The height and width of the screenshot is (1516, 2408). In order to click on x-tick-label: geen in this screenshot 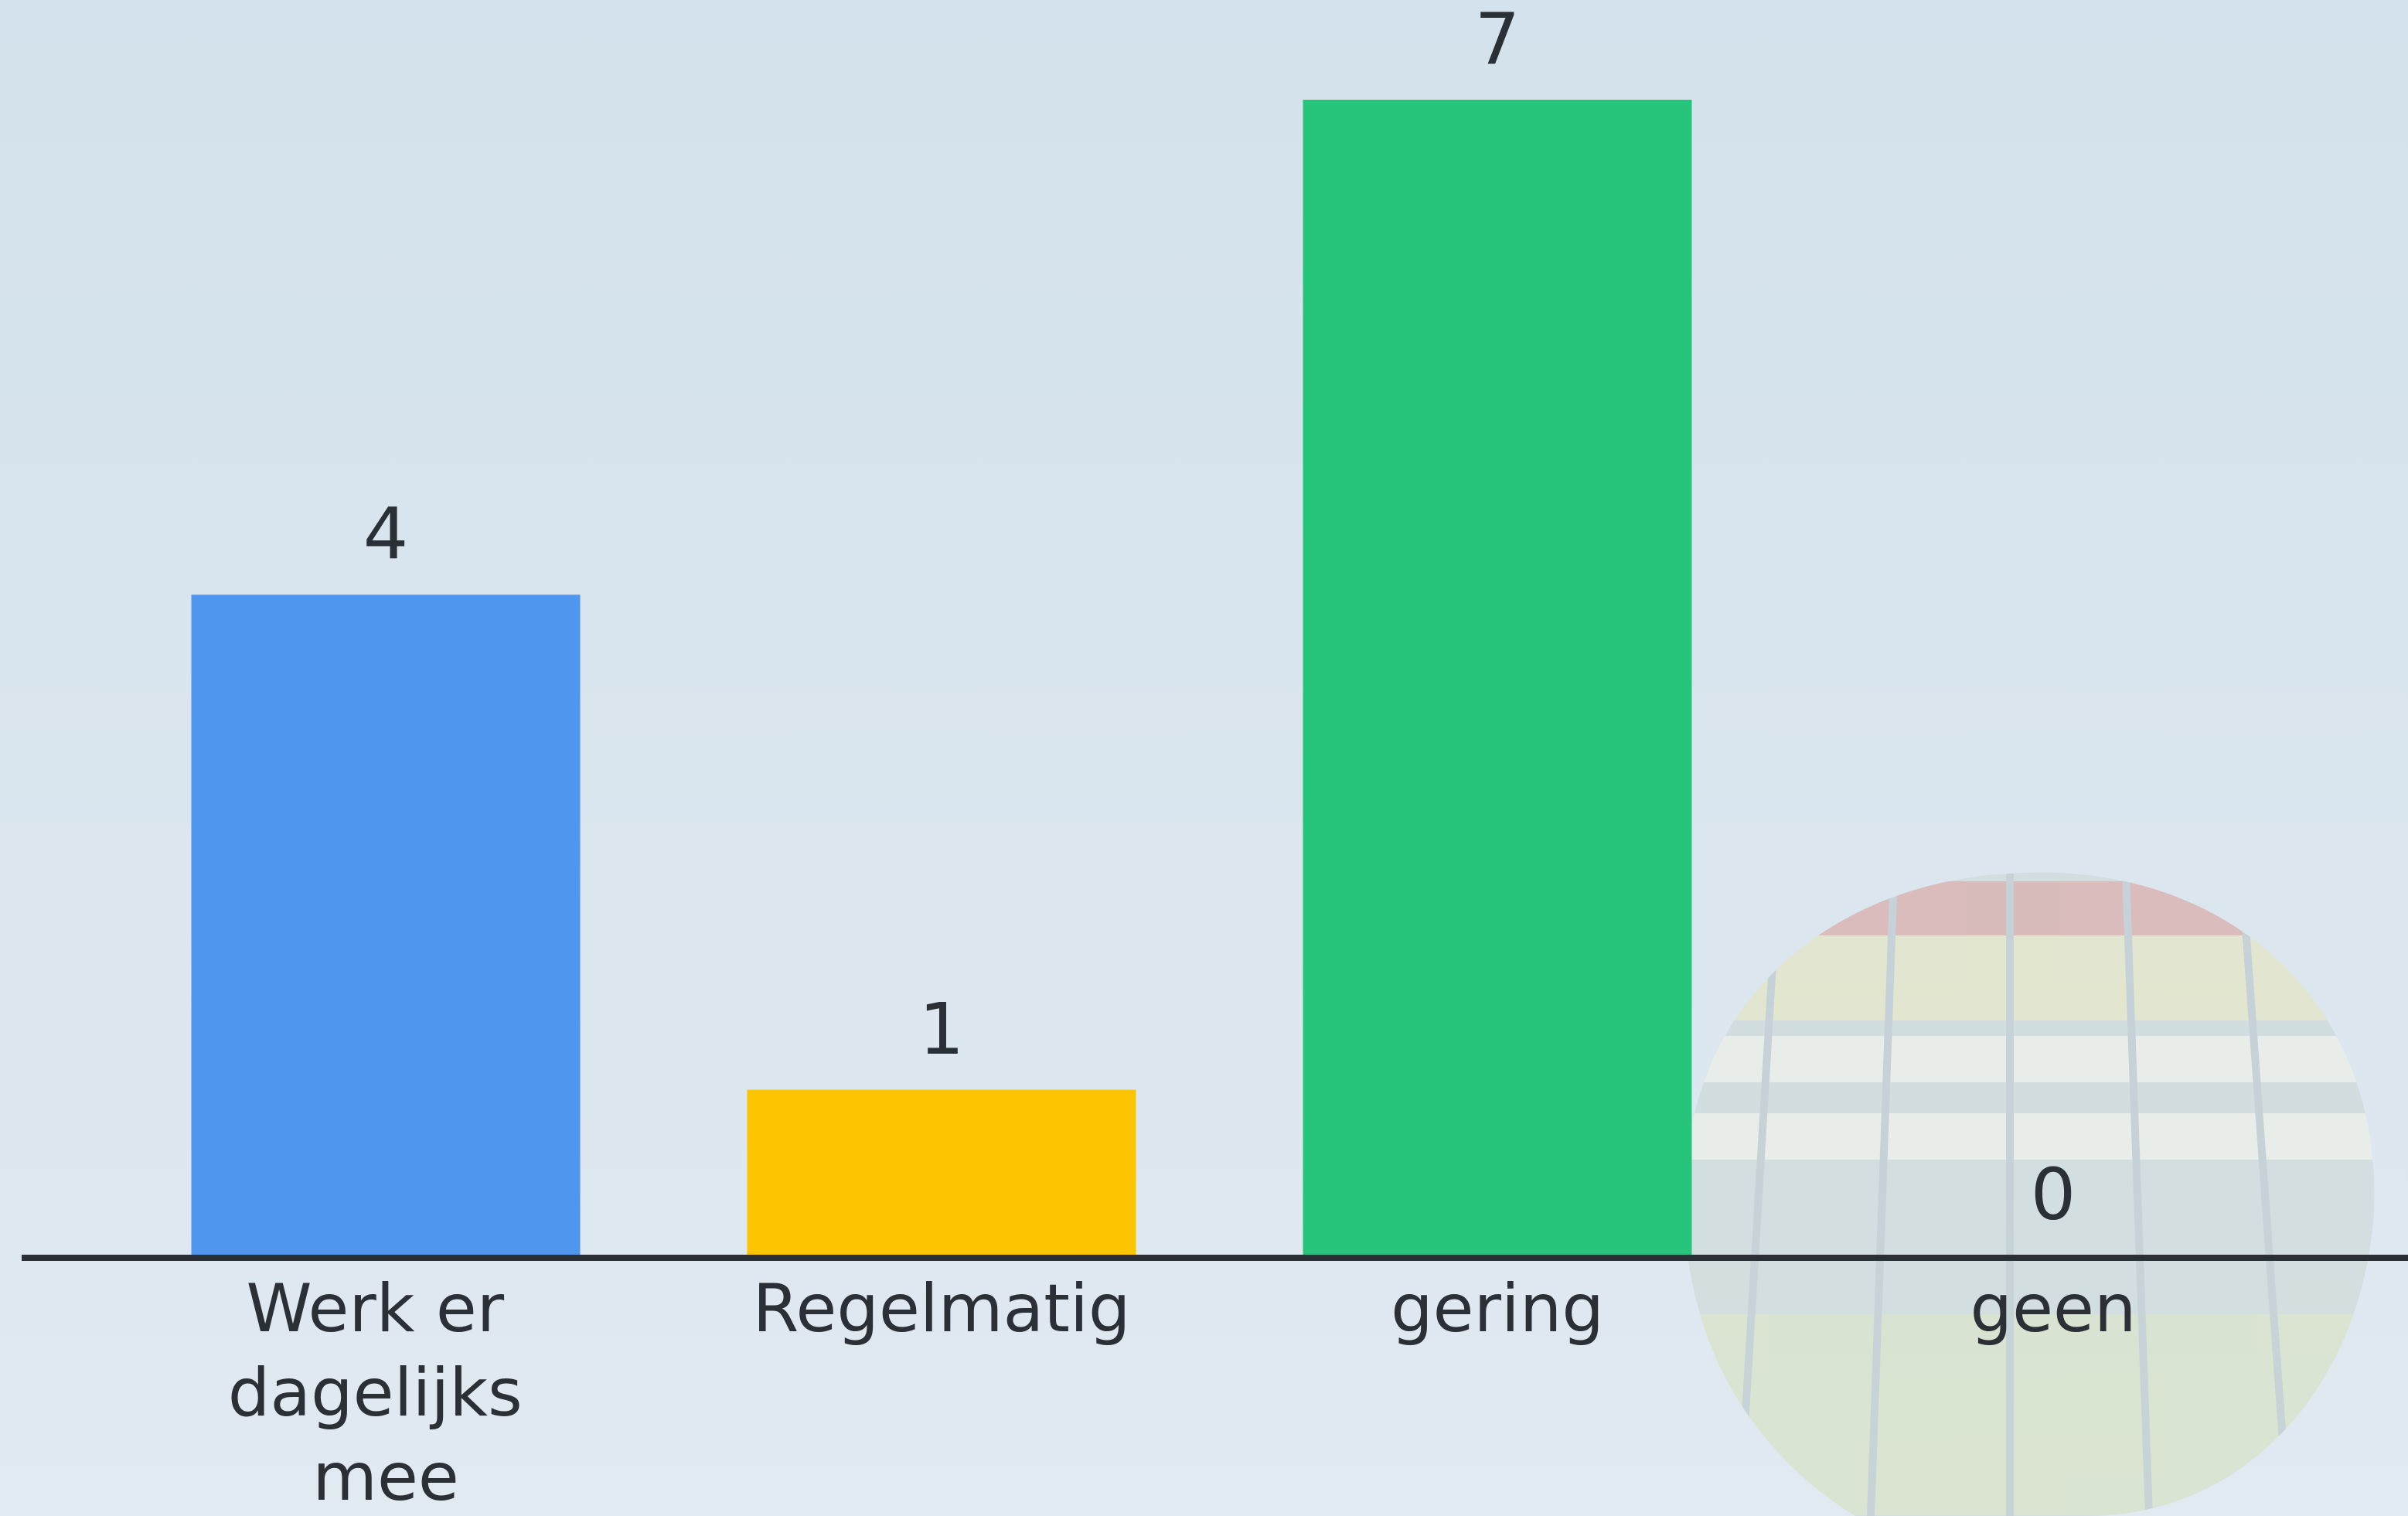, I will do `click(2054, 1308)`.